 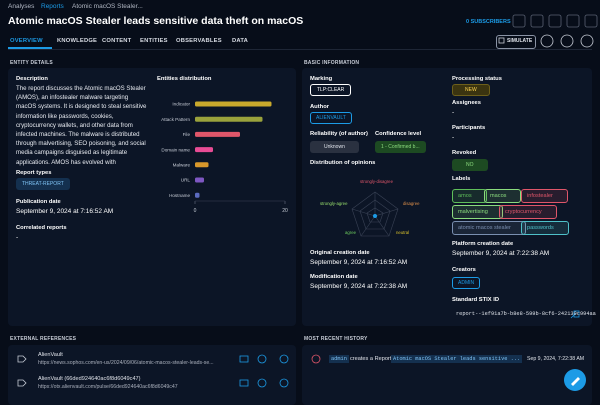 What do you see at coordinates (186, 180) in the screenshot?
I see `category-label: URL` at bounding box center [186, 180].